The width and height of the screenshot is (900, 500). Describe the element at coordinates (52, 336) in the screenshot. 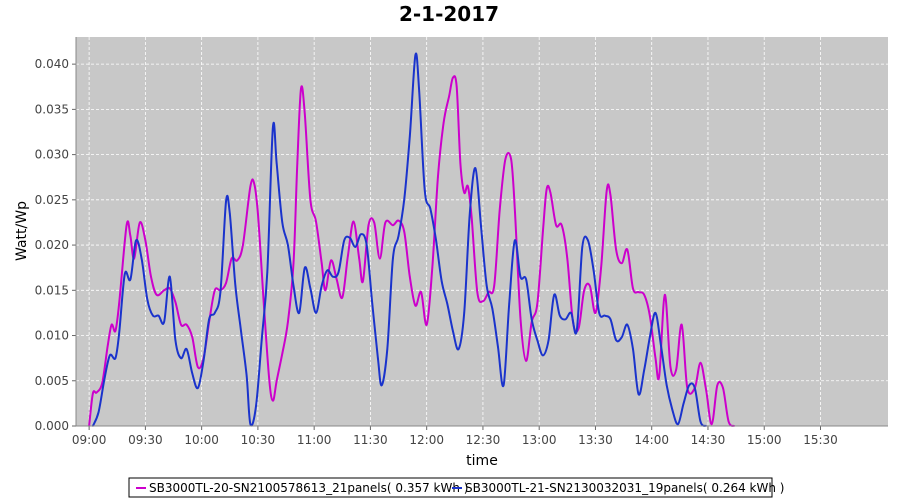

I see `y-tick-label: 0.010` at that location.